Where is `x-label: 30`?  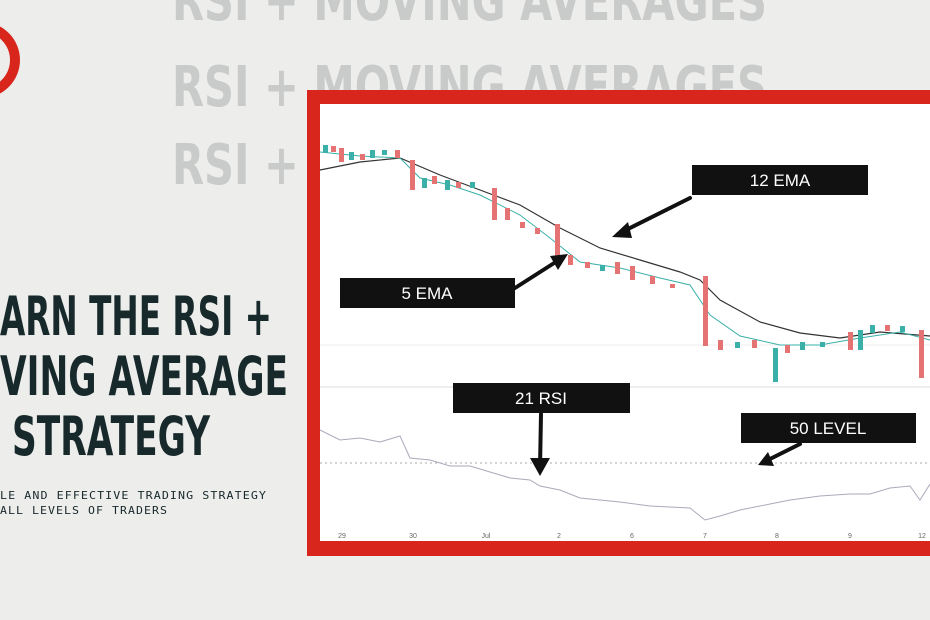 x-label: 30 is located at coordinates (413, 536).